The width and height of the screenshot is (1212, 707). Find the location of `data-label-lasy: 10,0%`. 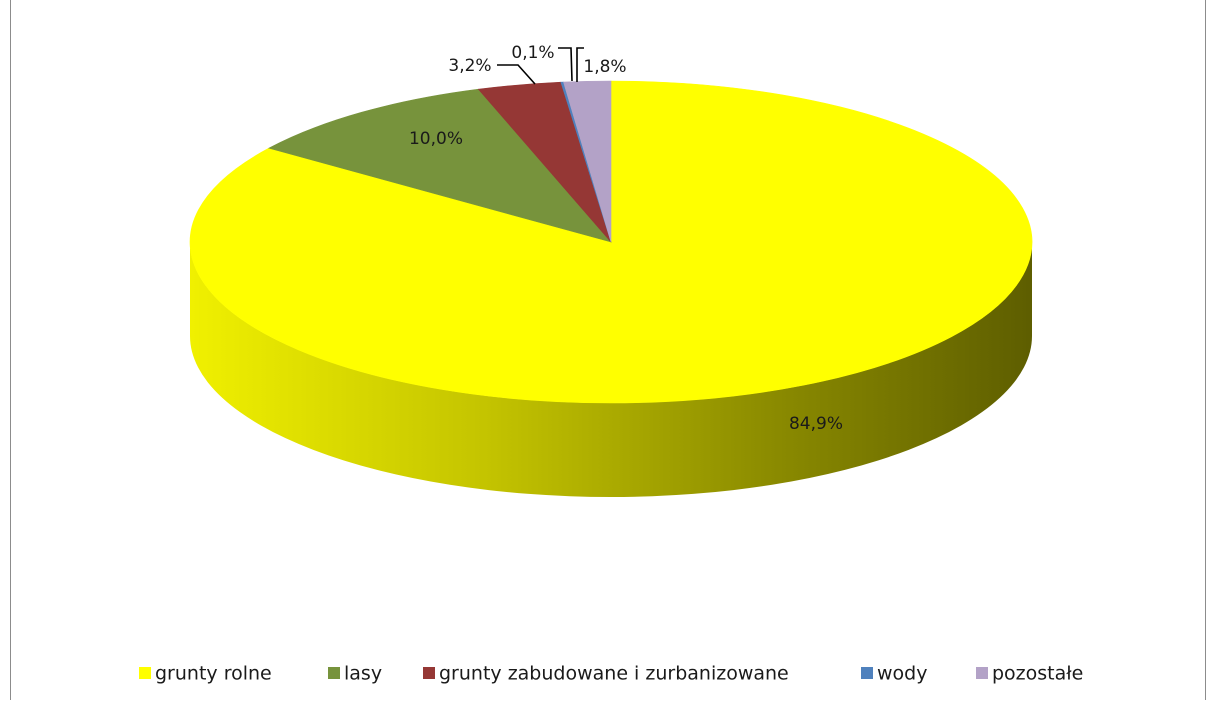

data-label-lasy: 10,0% is located at coordinates (436, 139).